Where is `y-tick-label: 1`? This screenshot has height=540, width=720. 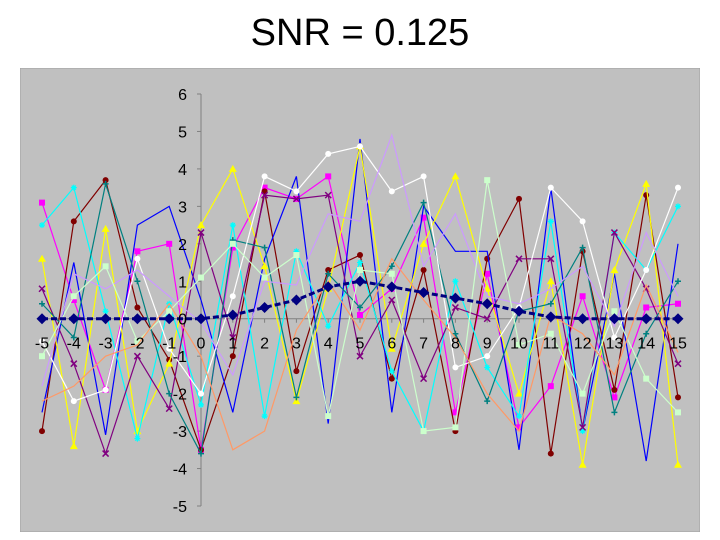
y-tick-label: 1 is located at coordinates (182, 282).